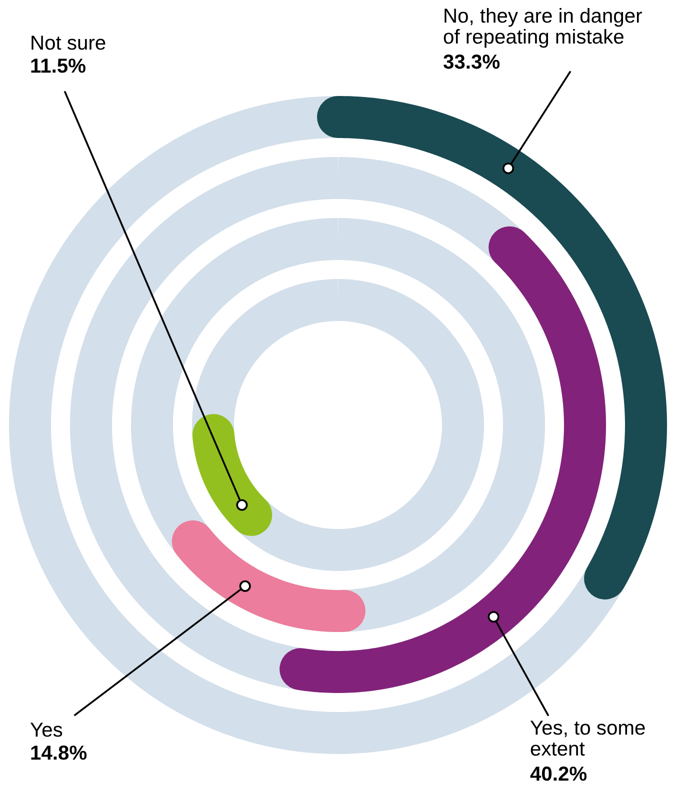  Describe the element at coordinates (587, 738) in the screenshot. I see `category-label: Yes, to some extent` at that location.